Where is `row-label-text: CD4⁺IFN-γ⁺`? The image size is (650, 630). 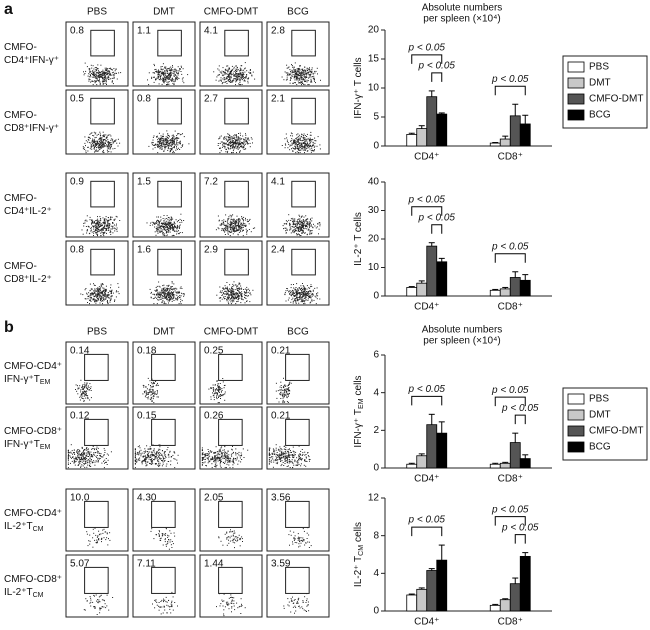
row-label-text: CD4⁺IFN-γ⁺ is located at coordinates (31, 60).